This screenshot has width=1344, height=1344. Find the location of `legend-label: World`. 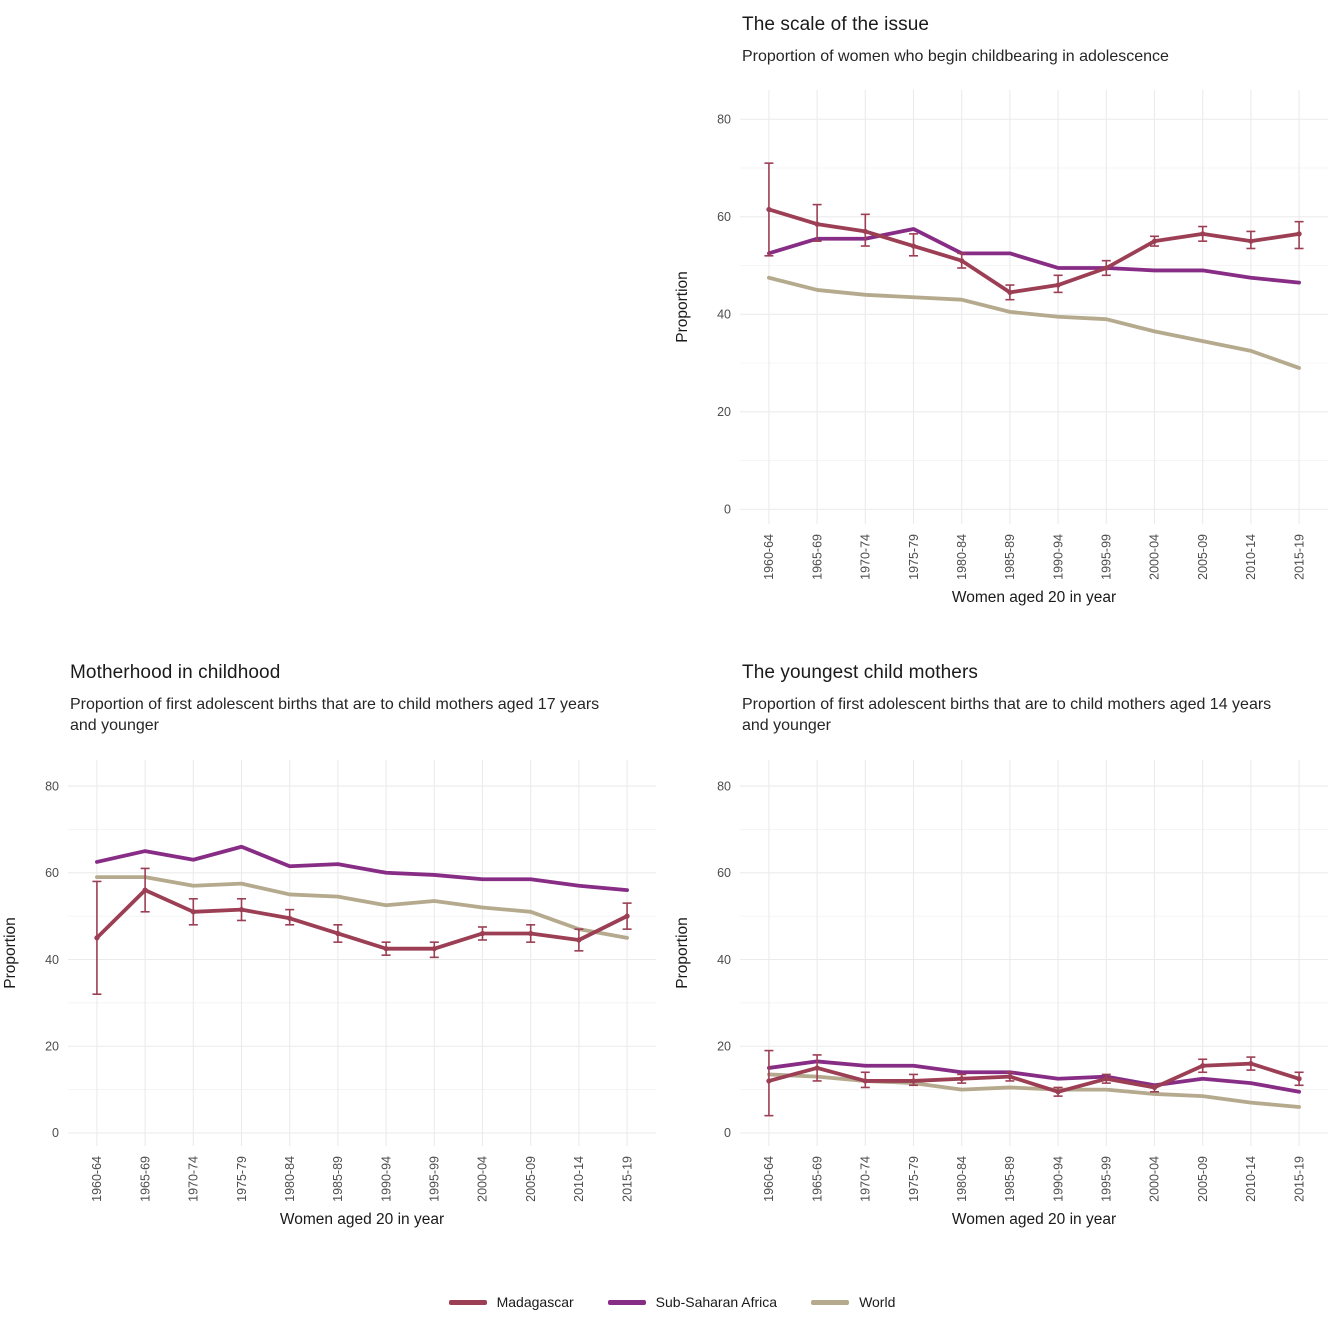

legend-label: World is located at coordinates (877, 1302).